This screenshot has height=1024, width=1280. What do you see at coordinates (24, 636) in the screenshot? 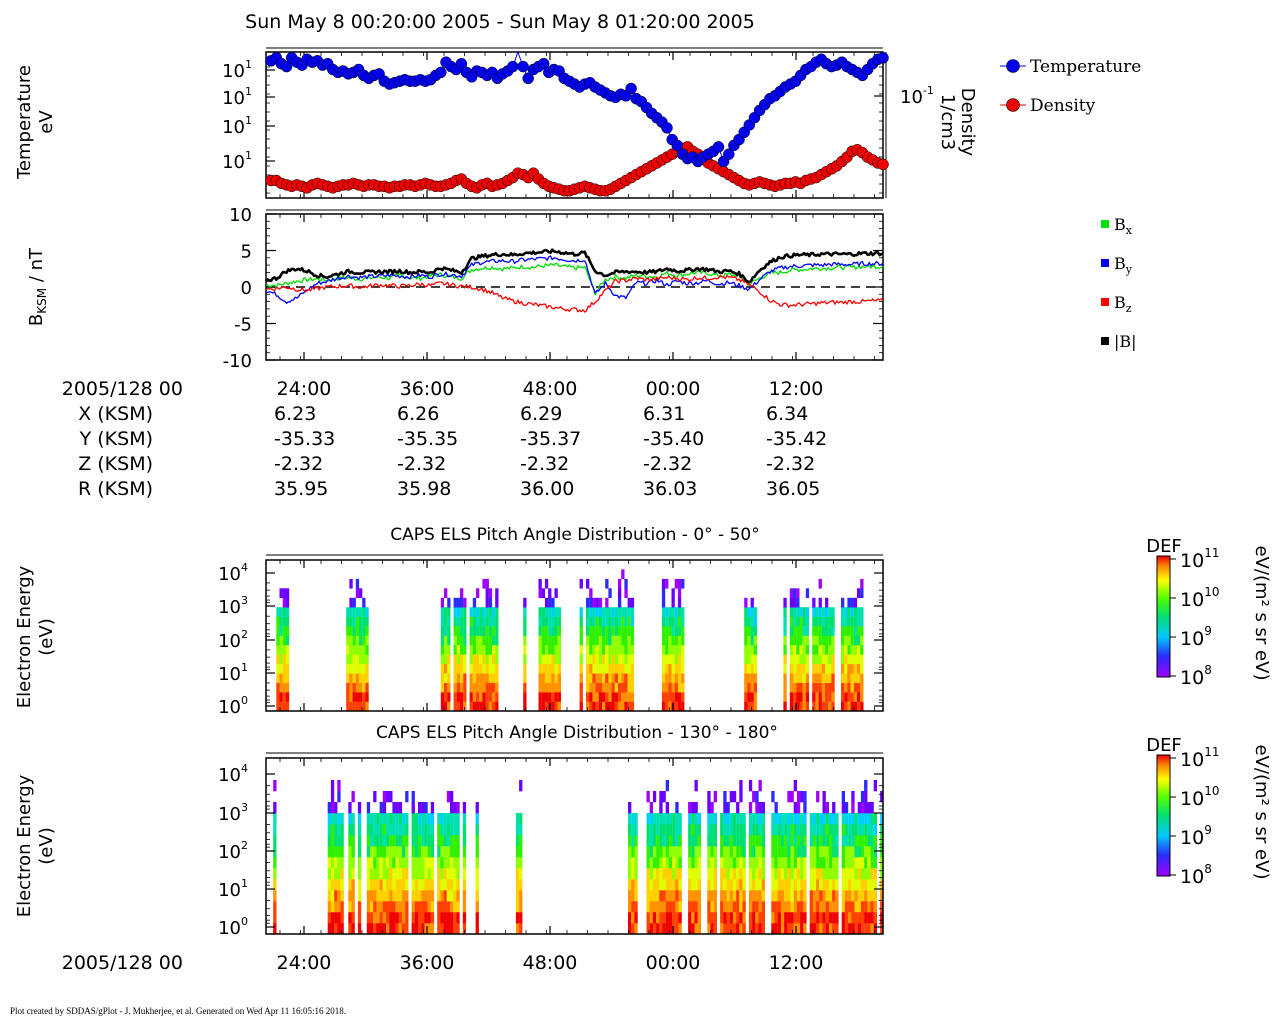
I see `spectrogram1-ylabel-line1: Electron Energy` at bounding box center [24, 636].